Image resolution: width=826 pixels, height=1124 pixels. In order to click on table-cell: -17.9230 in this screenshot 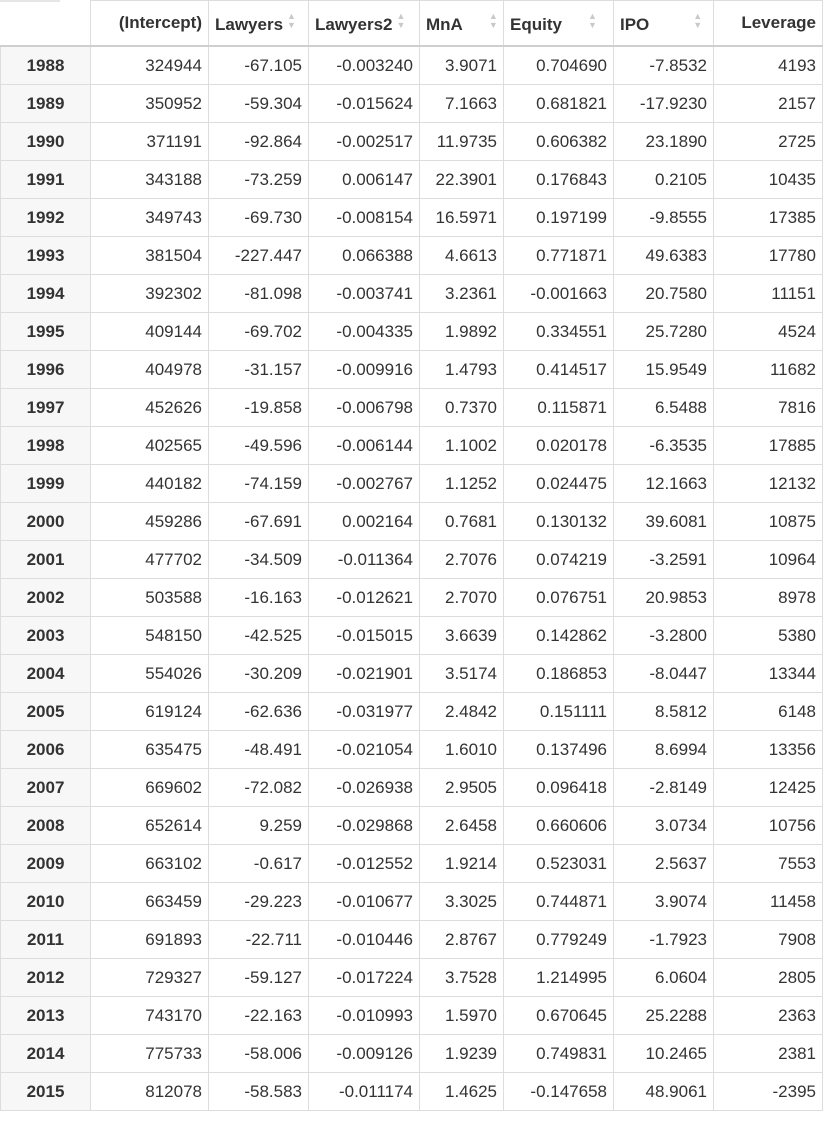, I will do `click(663, 103)`.